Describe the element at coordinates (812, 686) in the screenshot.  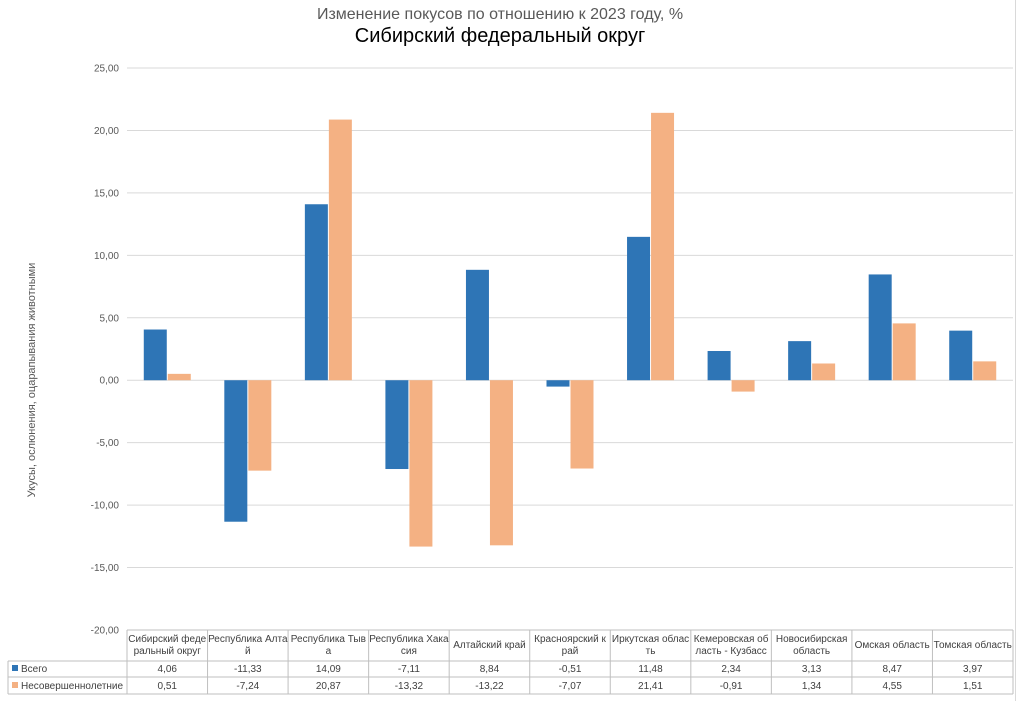
I see `data-value: 1,34` at that location.